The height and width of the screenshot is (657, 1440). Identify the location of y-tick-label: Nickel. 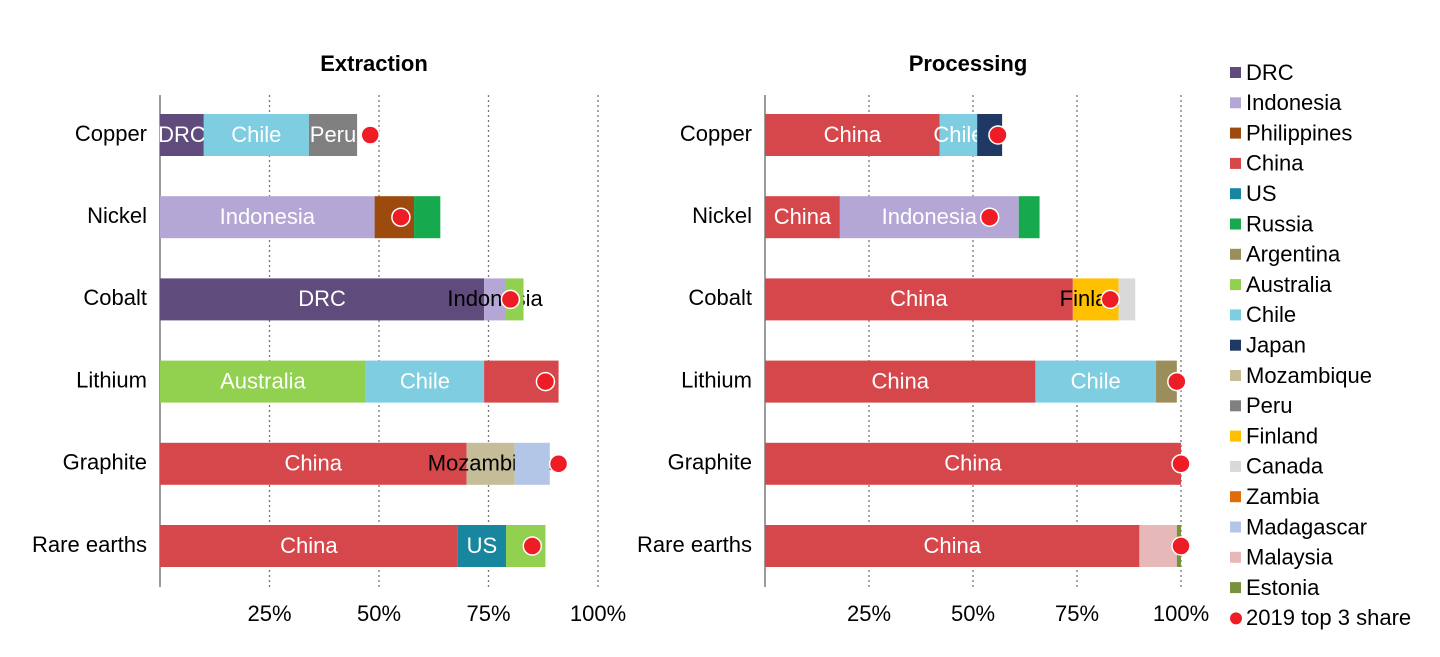
(117, 215).